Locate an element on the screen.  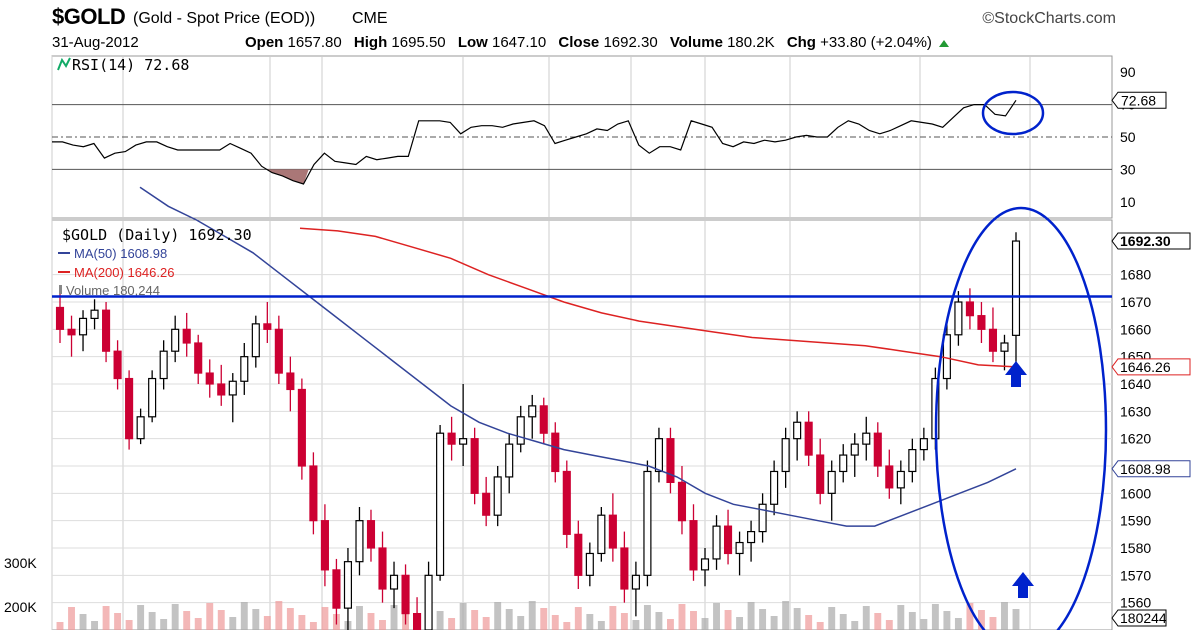
rsi-title: RSI(14) 72.68 is located at coordinates (130, 65).